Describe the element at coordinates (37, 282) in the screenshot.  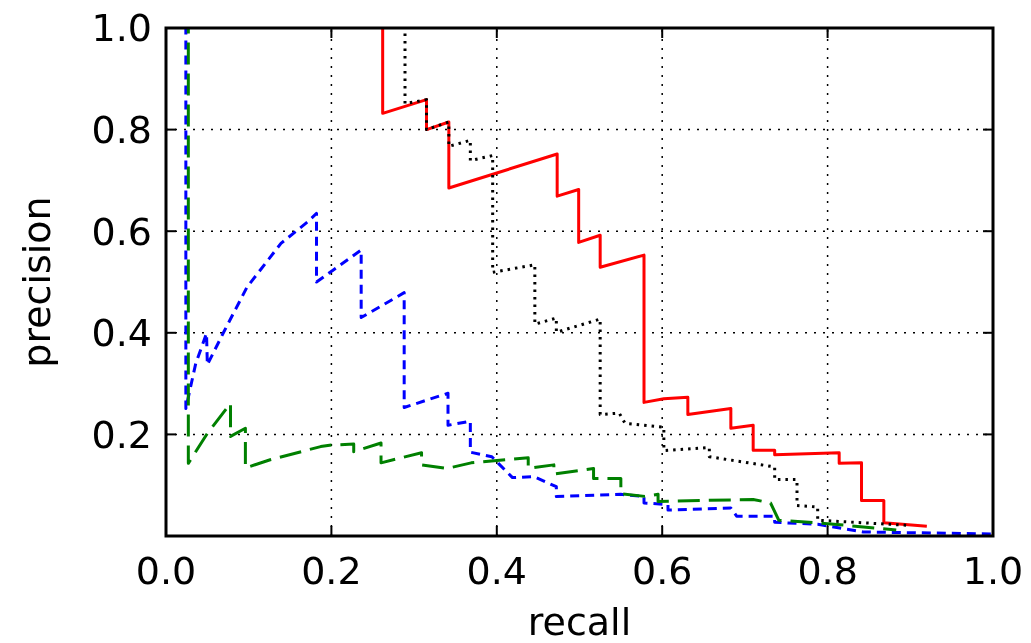
I see `y-axis-title: precision` at that location.